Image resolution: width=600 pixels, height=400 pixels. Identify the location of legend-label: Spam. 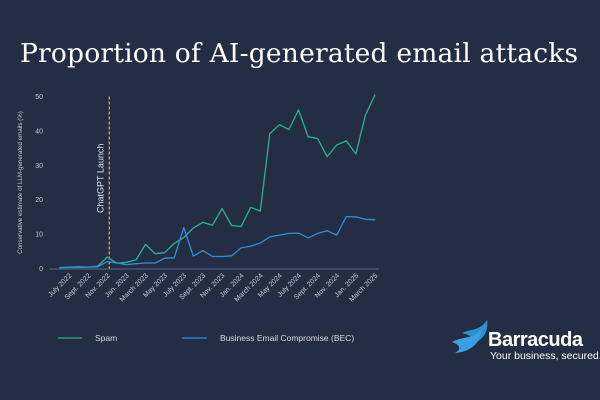
(106, 338).